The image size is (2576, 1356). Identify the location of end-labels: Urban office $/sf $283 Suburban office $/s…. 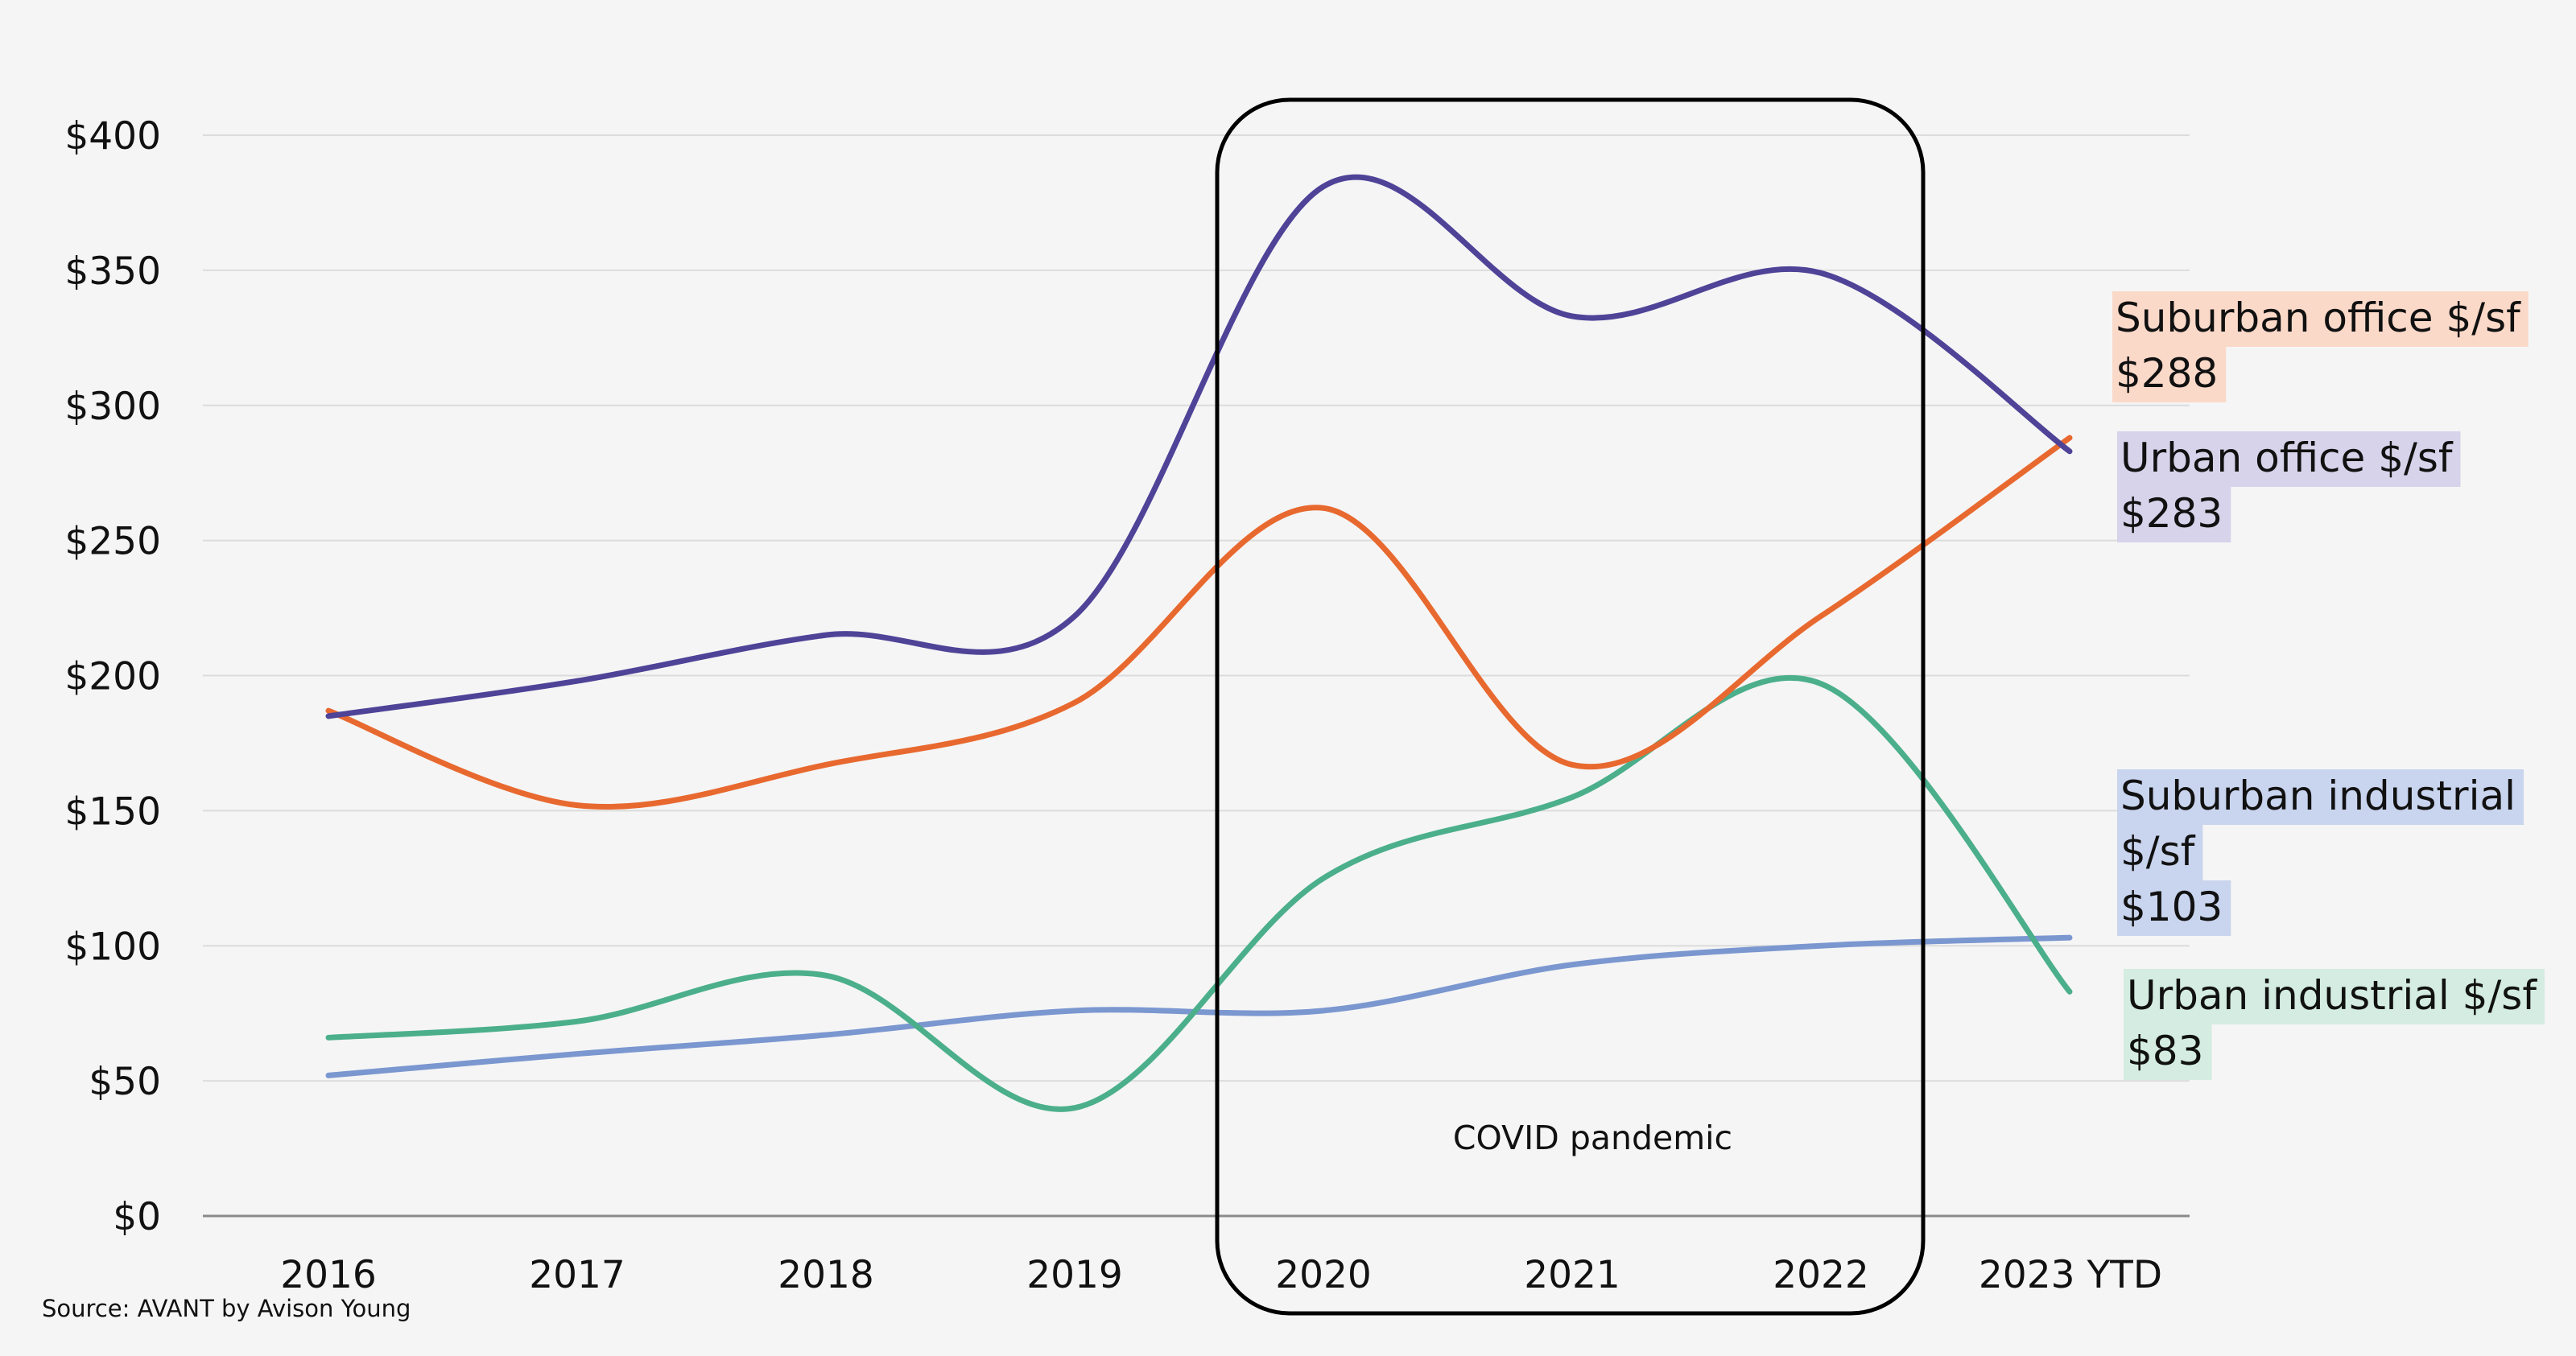
(2328, 685).